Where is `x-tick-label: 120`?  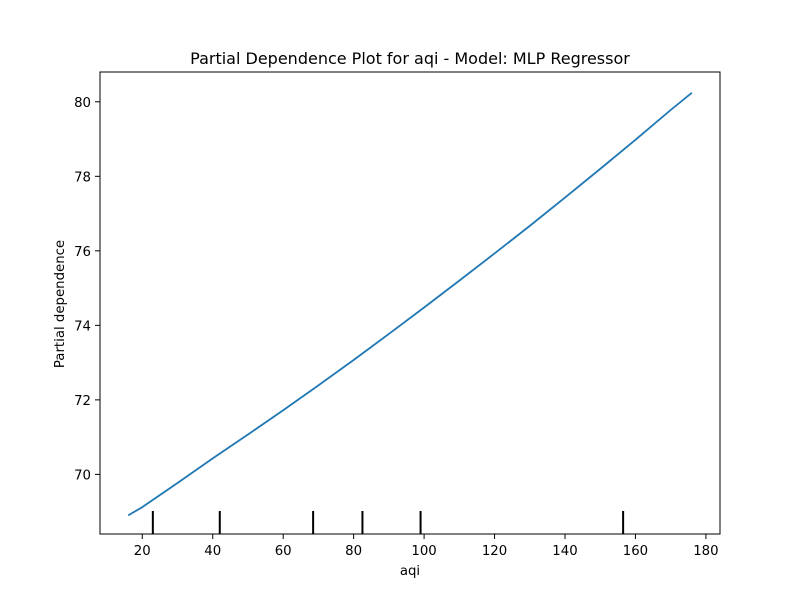 x-tick-label: 120 is located at coordinates (494, 551).